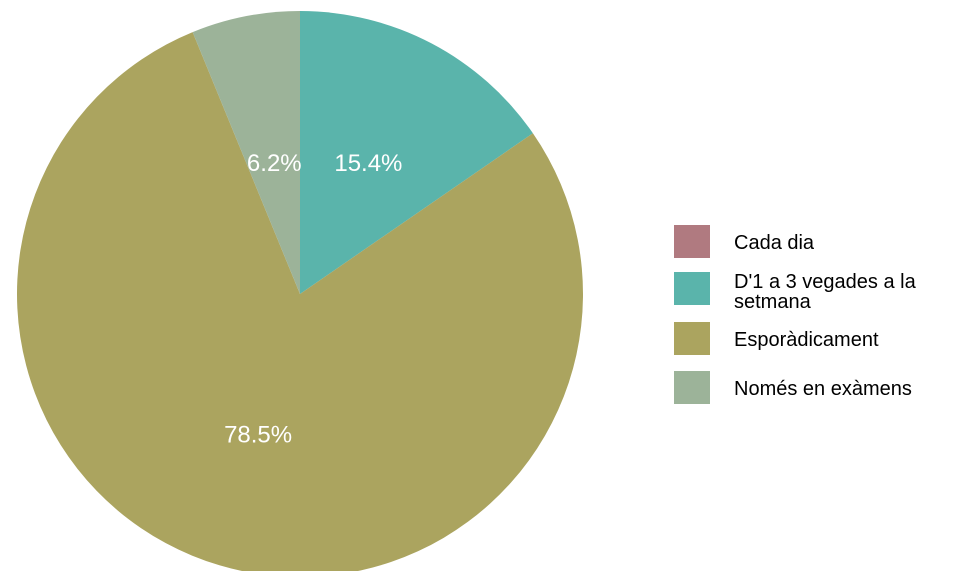 The height and width of the screenshot is (571, 967). What do you see at coordinates (825, 292) in the screenshot?
I see `legend-label-d-1-a-3-vegades-a-la-setmana: D'1 a 3 vegades a la setmana` at bounding box center [825, 292].